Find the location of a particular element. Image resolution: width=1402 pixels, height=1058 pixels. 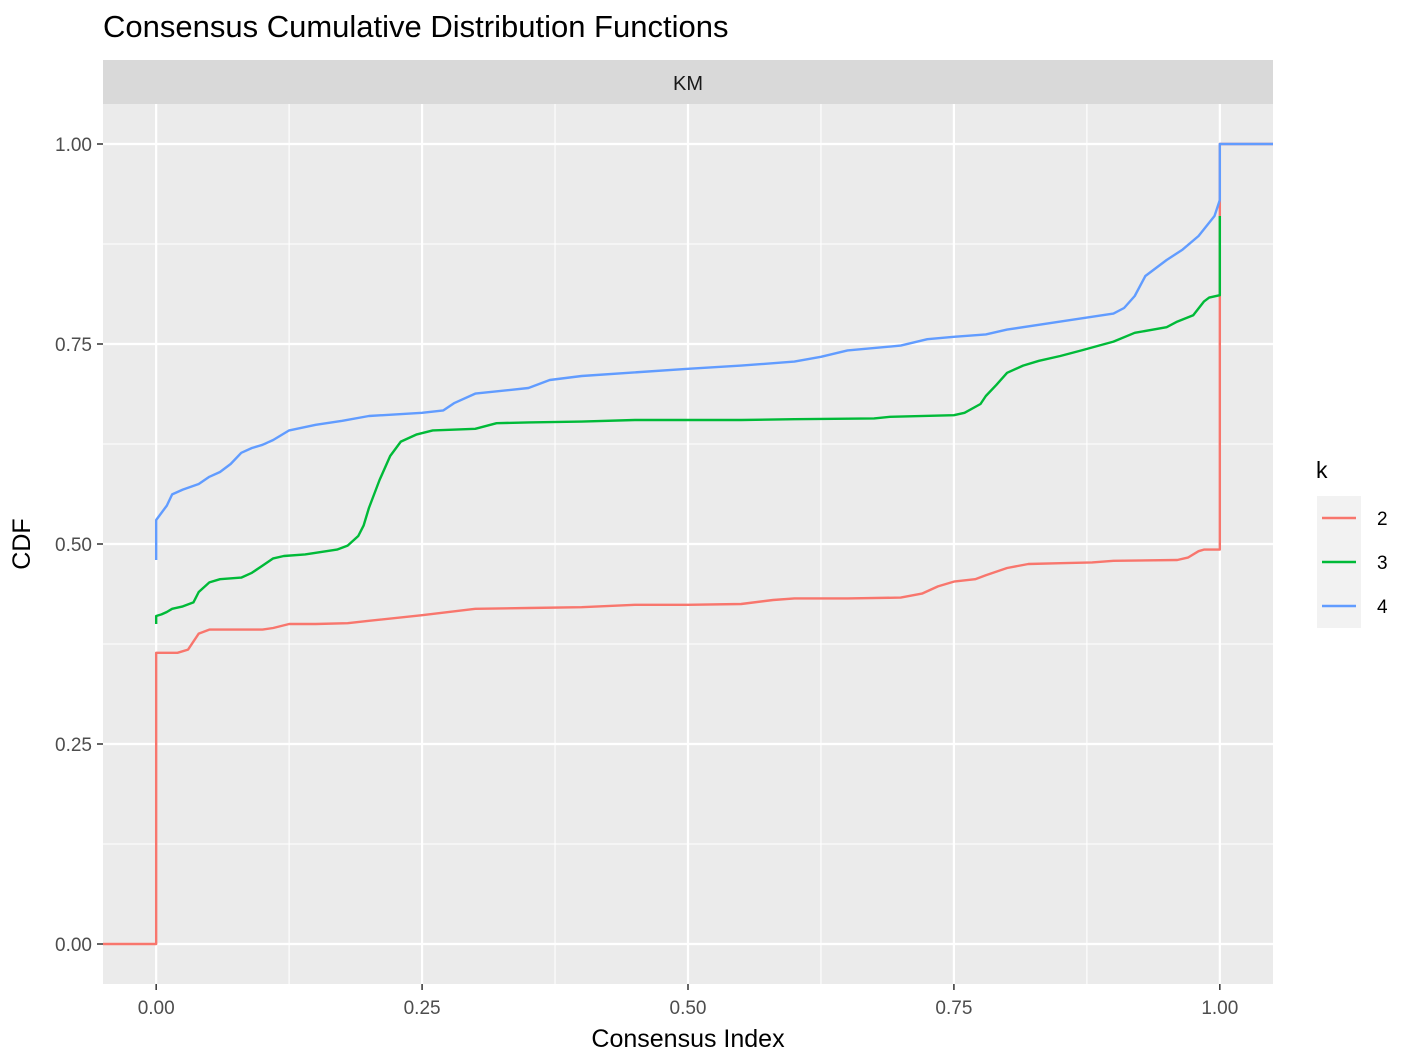

x-tick-label: 1.00 is located at coordinates (1219, 1008).